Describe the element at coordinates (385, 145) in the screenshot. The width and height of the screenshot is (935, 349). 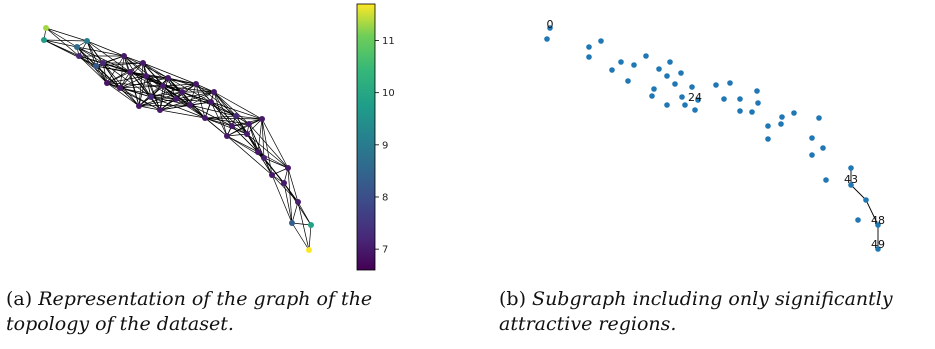
I see `colorbar-tick-label: 9` at that location.